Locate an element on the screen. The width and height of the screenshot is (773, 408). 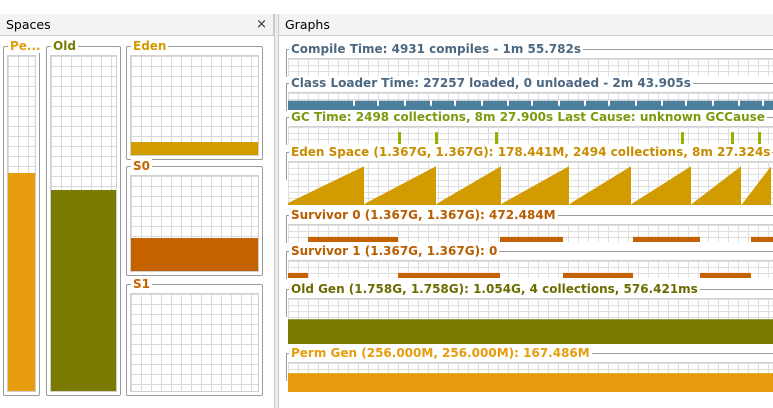
space-grid-old is located at coordinates (83, 223).